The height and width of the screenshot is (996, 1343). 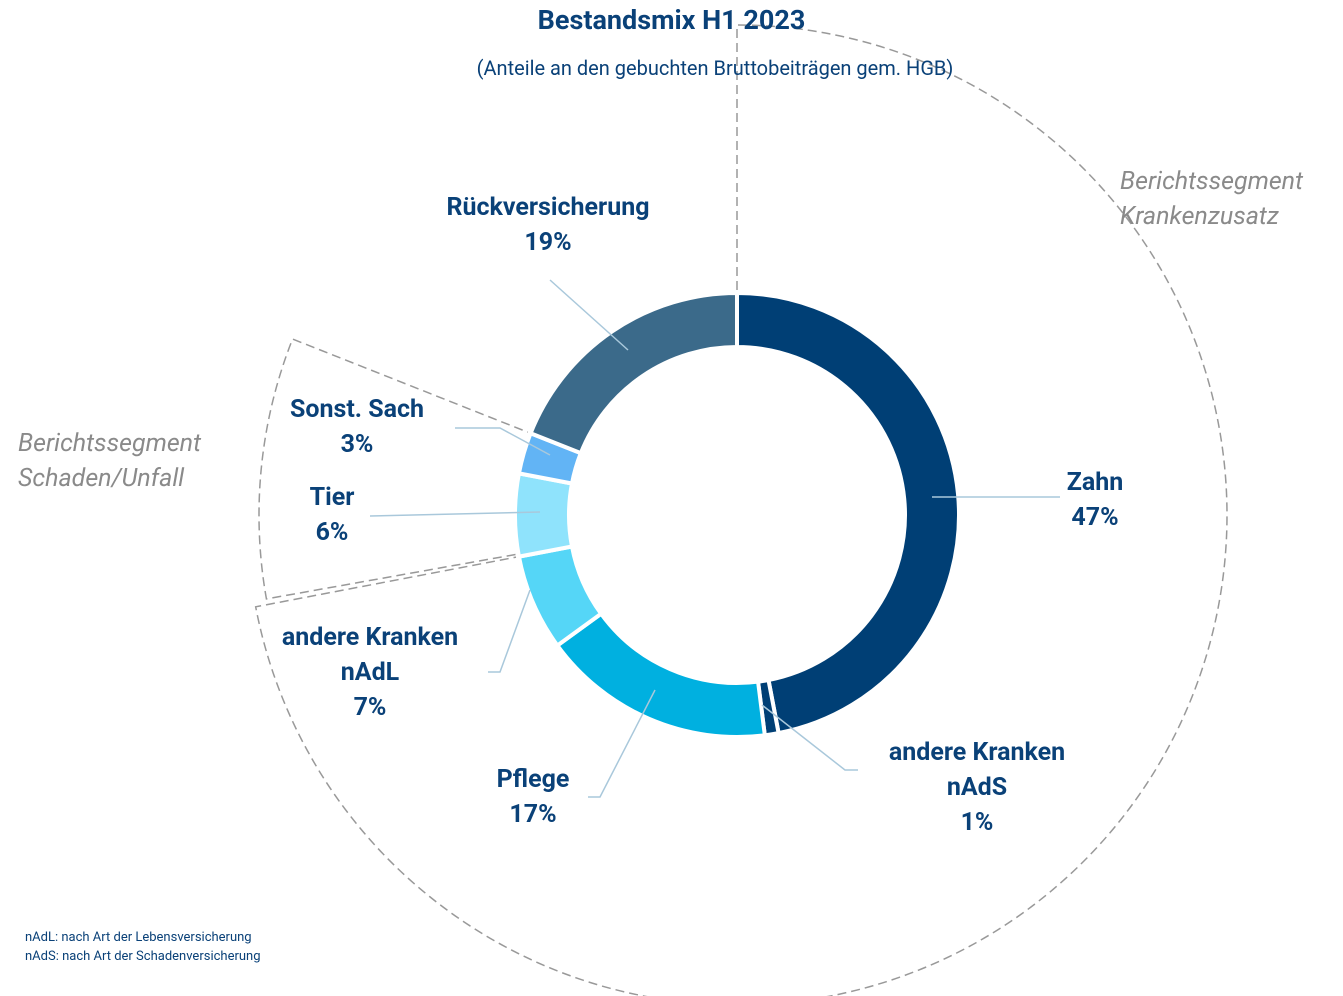 I want to click on value-label: 6%, so click(x=332, y=532).